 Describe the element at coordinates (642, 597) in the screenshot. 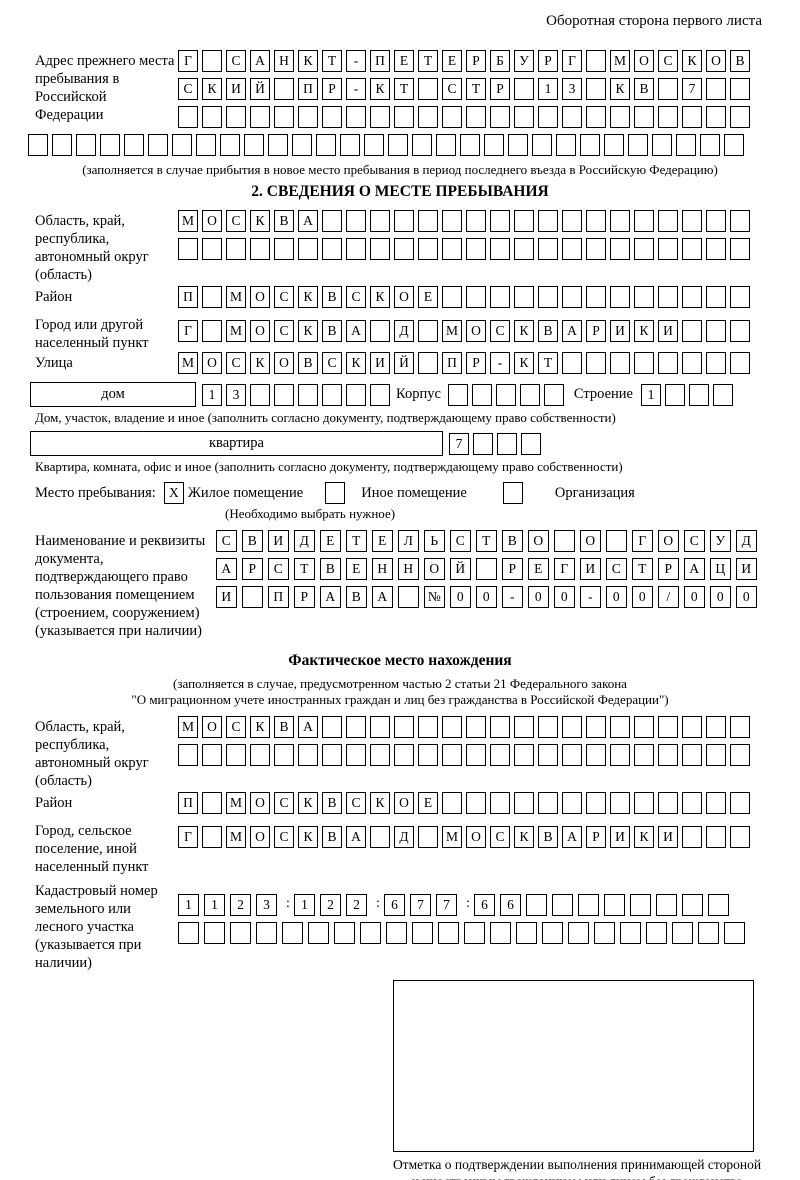

I see `char-box: 0` at that location.